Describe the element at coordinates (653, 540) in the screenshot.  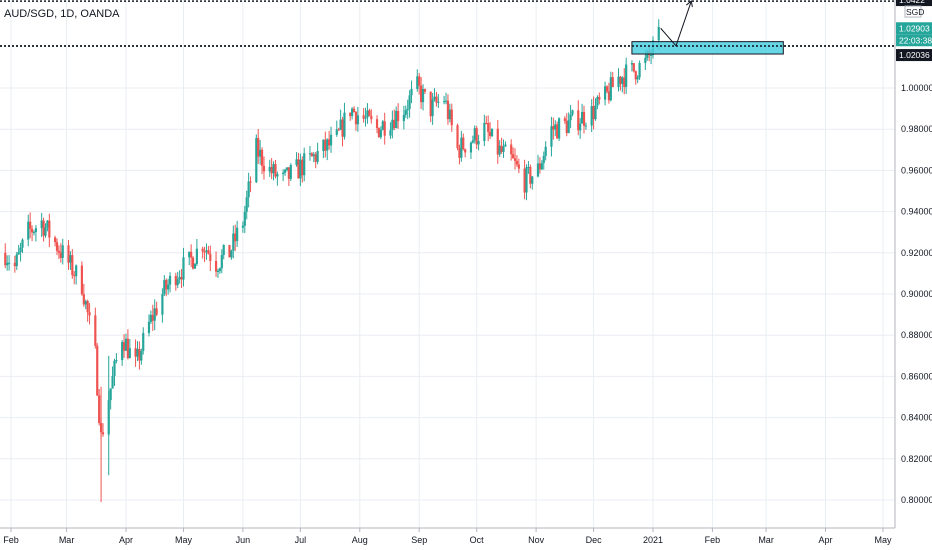
I see `x-tick-label: 2021` at that location.